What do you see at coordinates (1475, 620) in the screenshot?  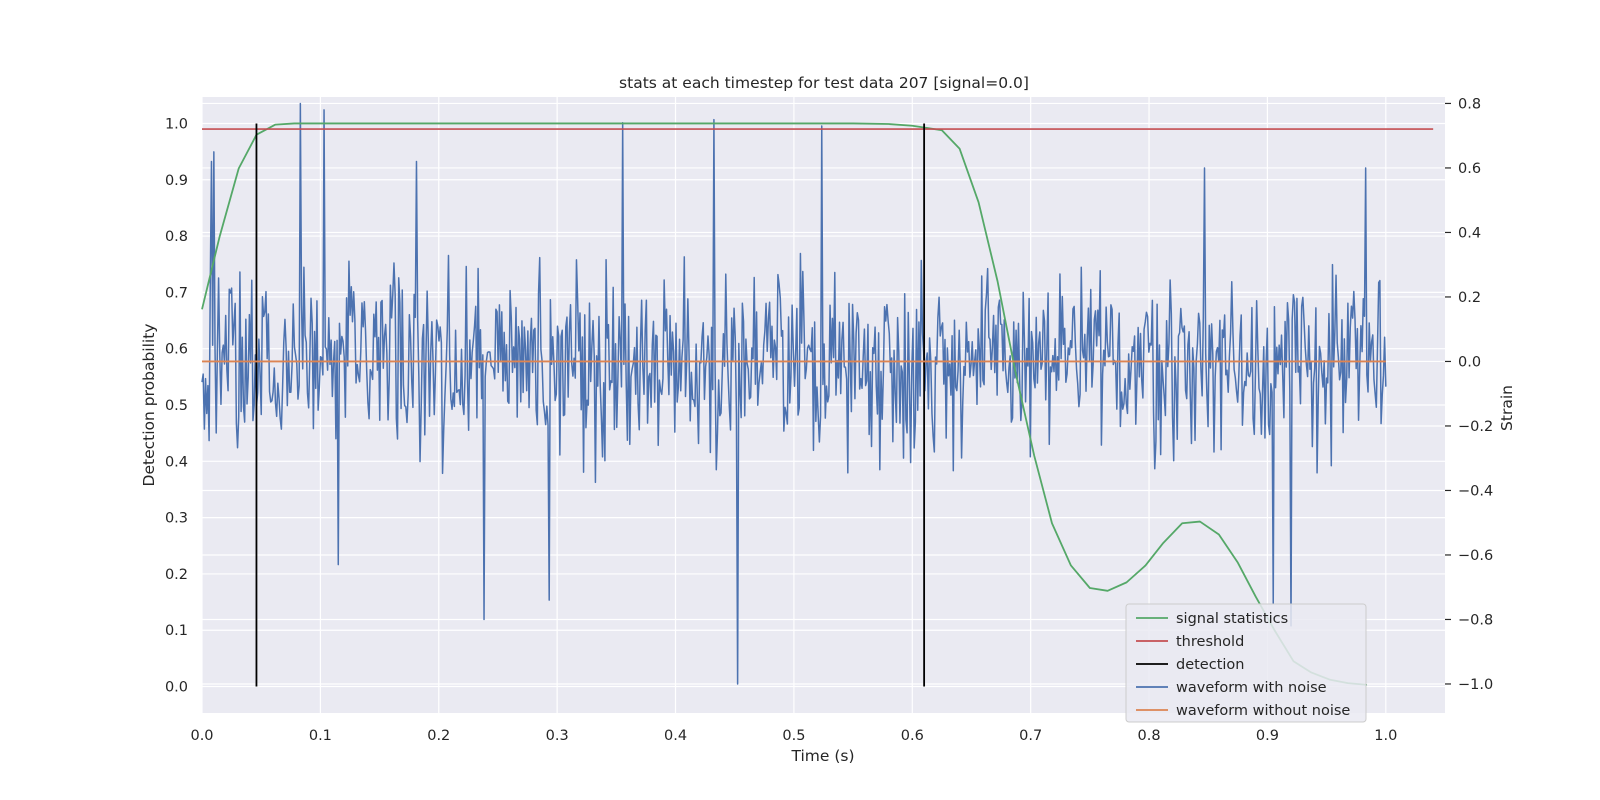 I see `y2-tick-label: −0.8` at bounding box center [1475, 620].